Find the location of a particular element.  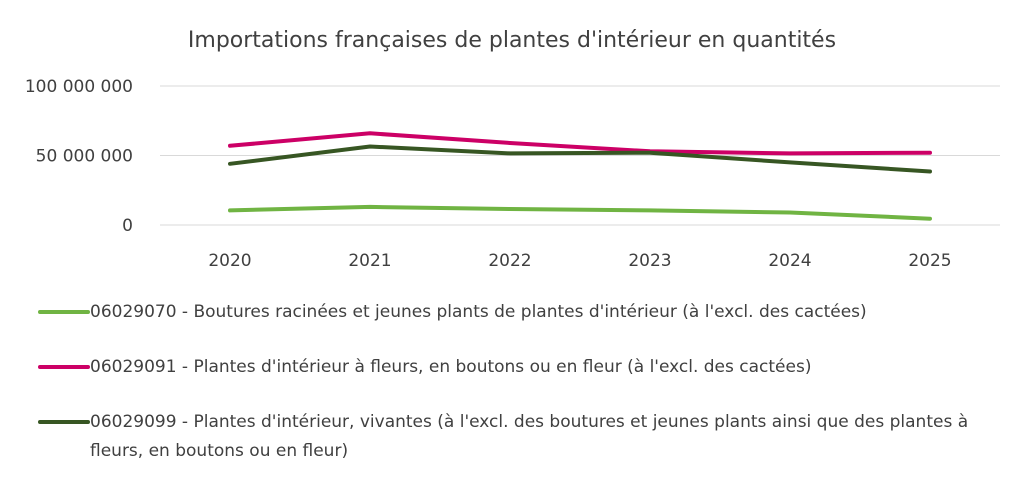

x-tick-label: 2021 is located at coordinates (369, 261).